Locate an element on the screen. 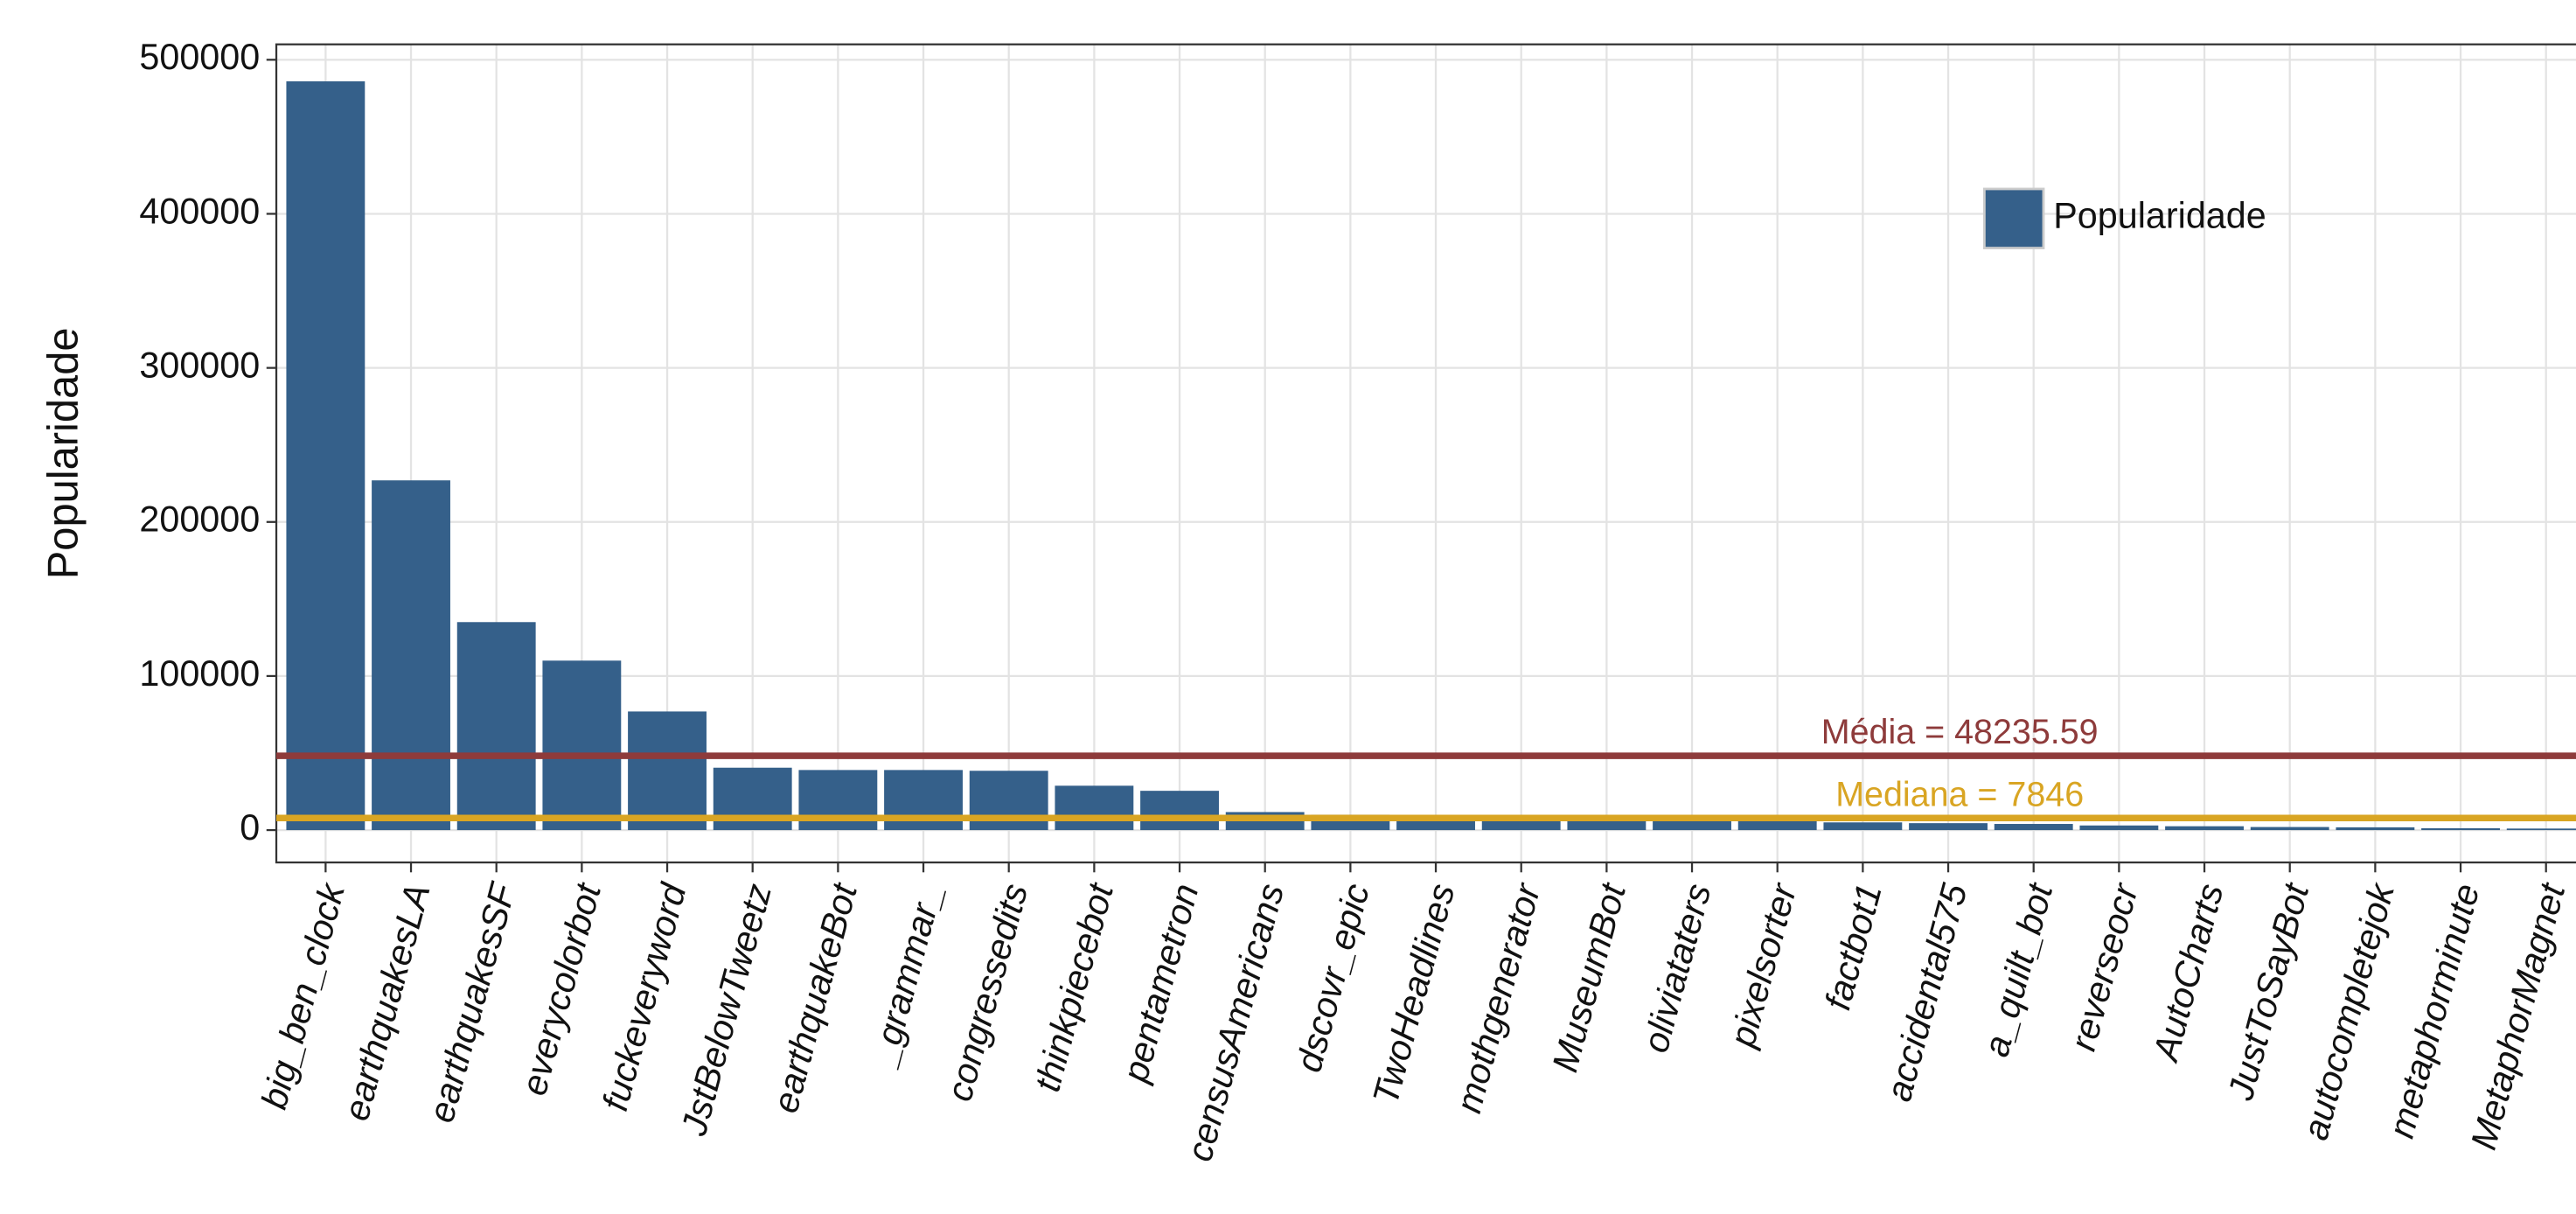 The height and width of the screenshot is (1214, 2576). y-tick-label: 300000 is located at coordinates (199, 365).